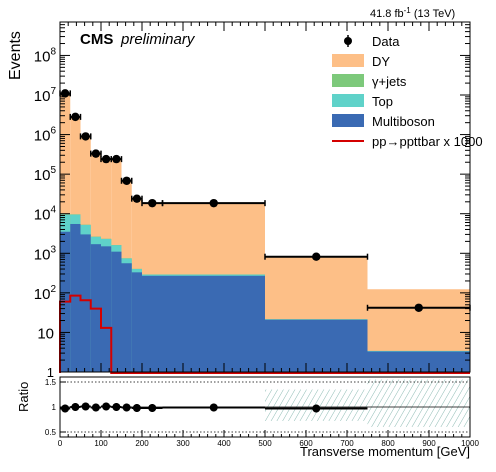 The image size is (496, 472). What do you see at coordinates (348, 41) in the screenshot?
I see `legend-data-marker` at bounding box center [348, 41].